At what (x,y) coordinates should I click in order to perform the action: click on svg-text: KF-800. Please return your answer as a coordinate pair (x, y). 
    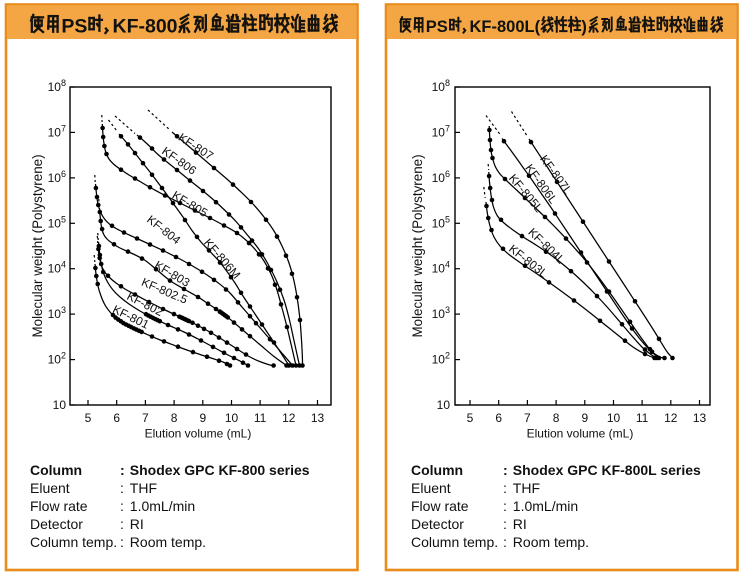
    Looking at the image, I should click on (145, 27).